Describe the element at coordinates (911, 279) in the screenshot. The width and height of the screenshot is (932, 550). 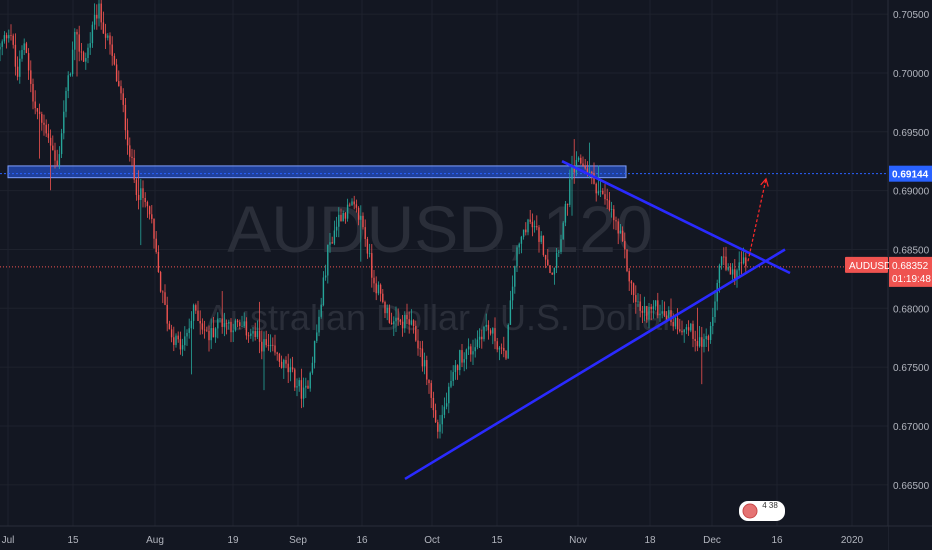
I see `countdown-label: 01:19:48` at that location.